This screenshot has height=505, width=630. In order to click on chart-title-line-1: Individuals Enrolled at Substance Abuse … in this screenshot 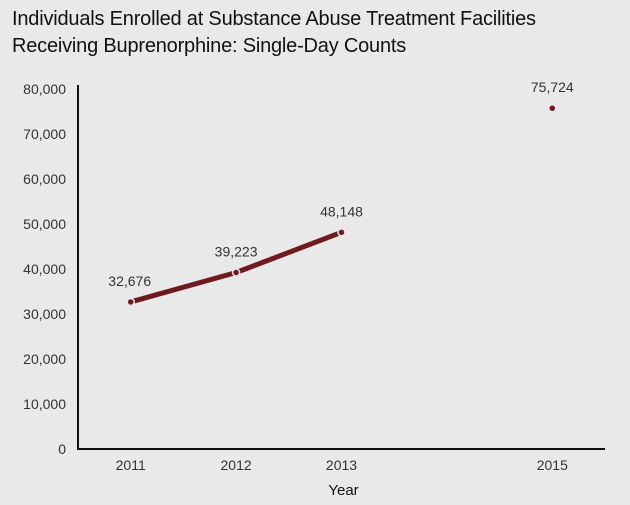, I will do `click(274, 19)`.